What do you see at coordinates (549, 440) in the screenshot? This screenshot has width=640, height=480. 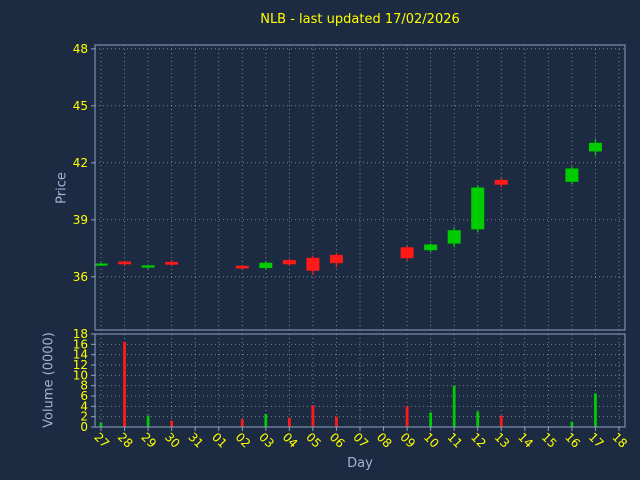 I see `x-tick-label: 15` at bounding box center [549, 440].